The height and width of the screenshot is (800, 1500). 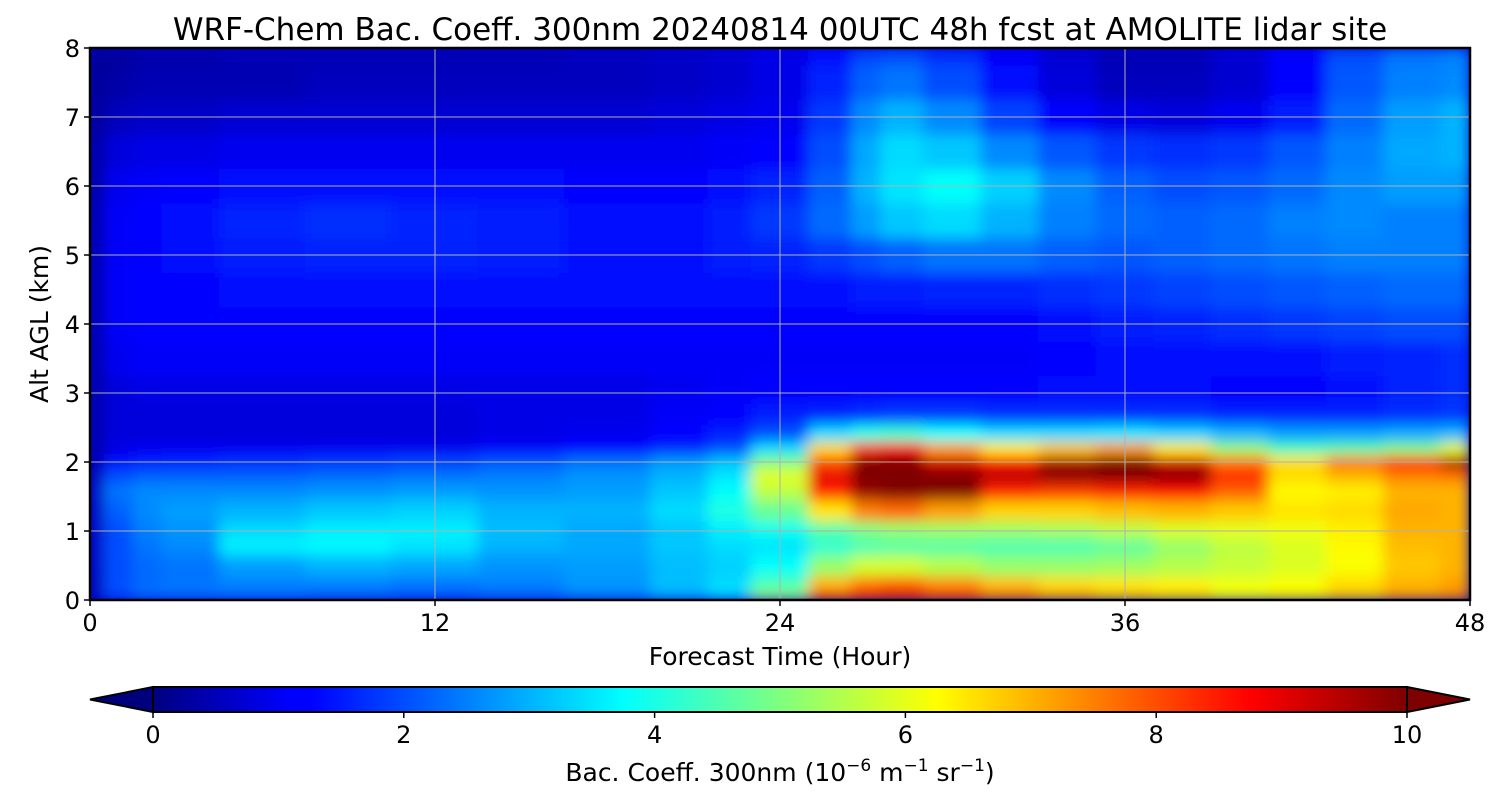 What do you see at coordinates (945, 772) in the screenshot?
I see `colorbar-label-mid2: sr` at bounding box center [945, 772].